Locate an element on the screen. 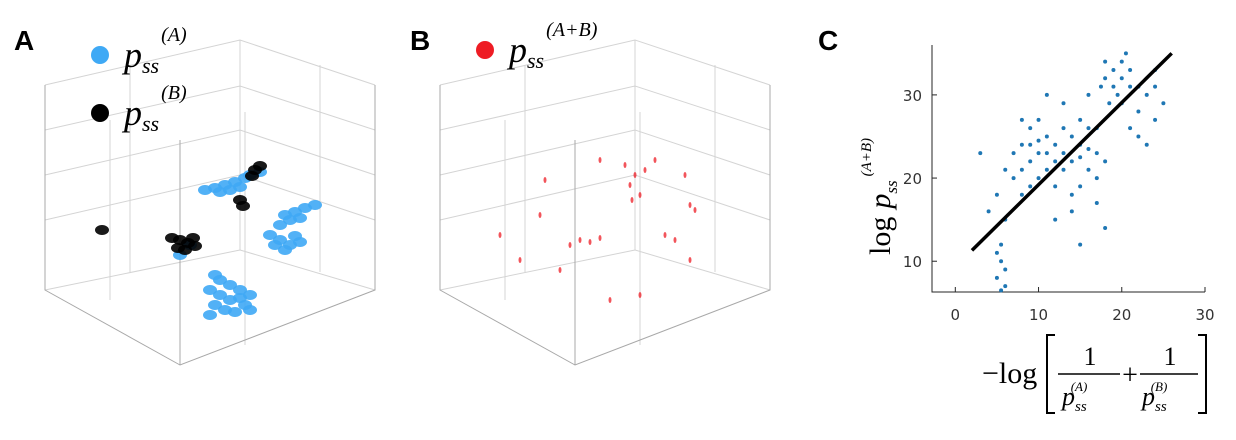 Image resolution: width=1236 pixels, height=440 pixels. x-label-part: ss is located at coordinates (1081, 407).